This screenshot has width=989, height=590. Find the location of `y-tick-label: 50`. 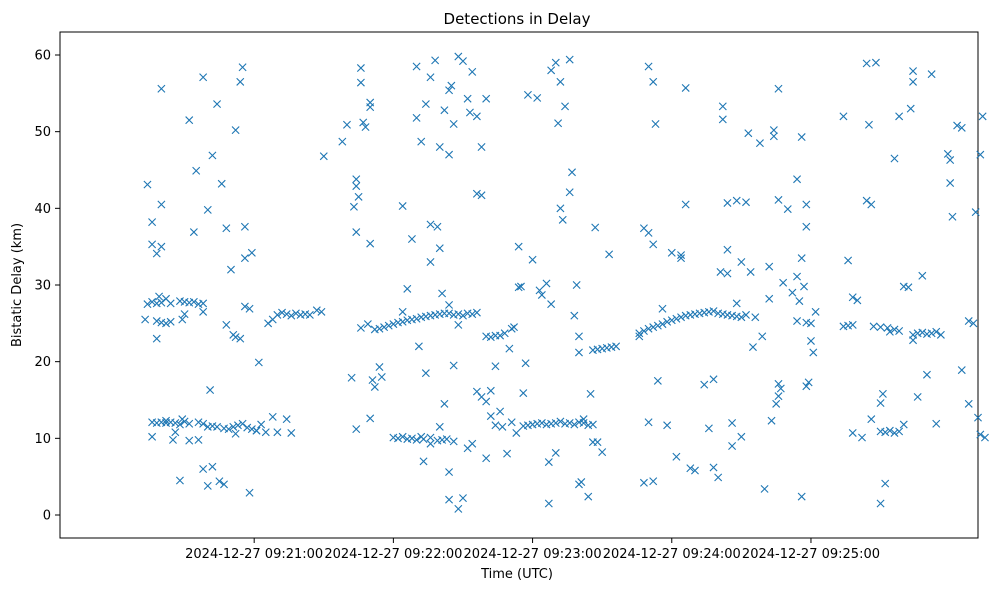

y-tick-label: 50 is located at coordinates (42, 132).